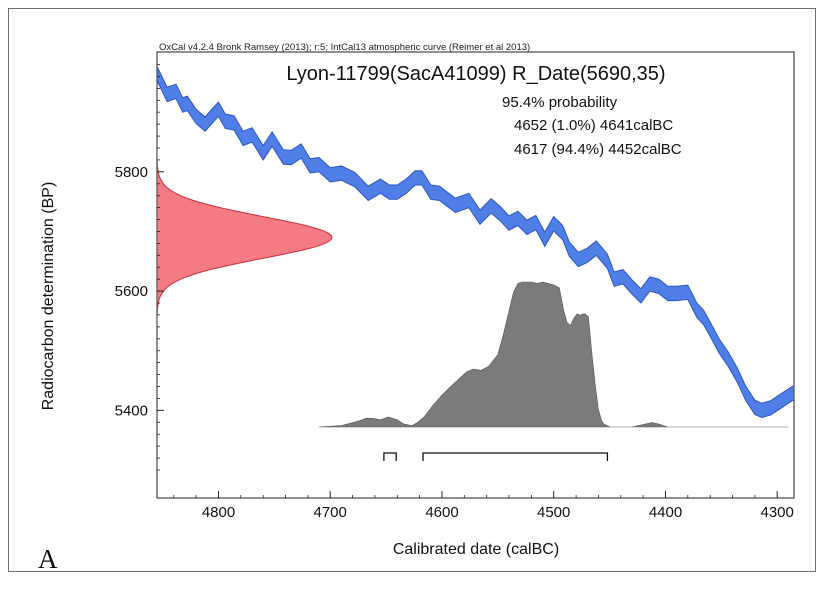 The width and height of the screenshot is (828, 590). I want to click on y-tick-label: 5800, so click(131, 172).